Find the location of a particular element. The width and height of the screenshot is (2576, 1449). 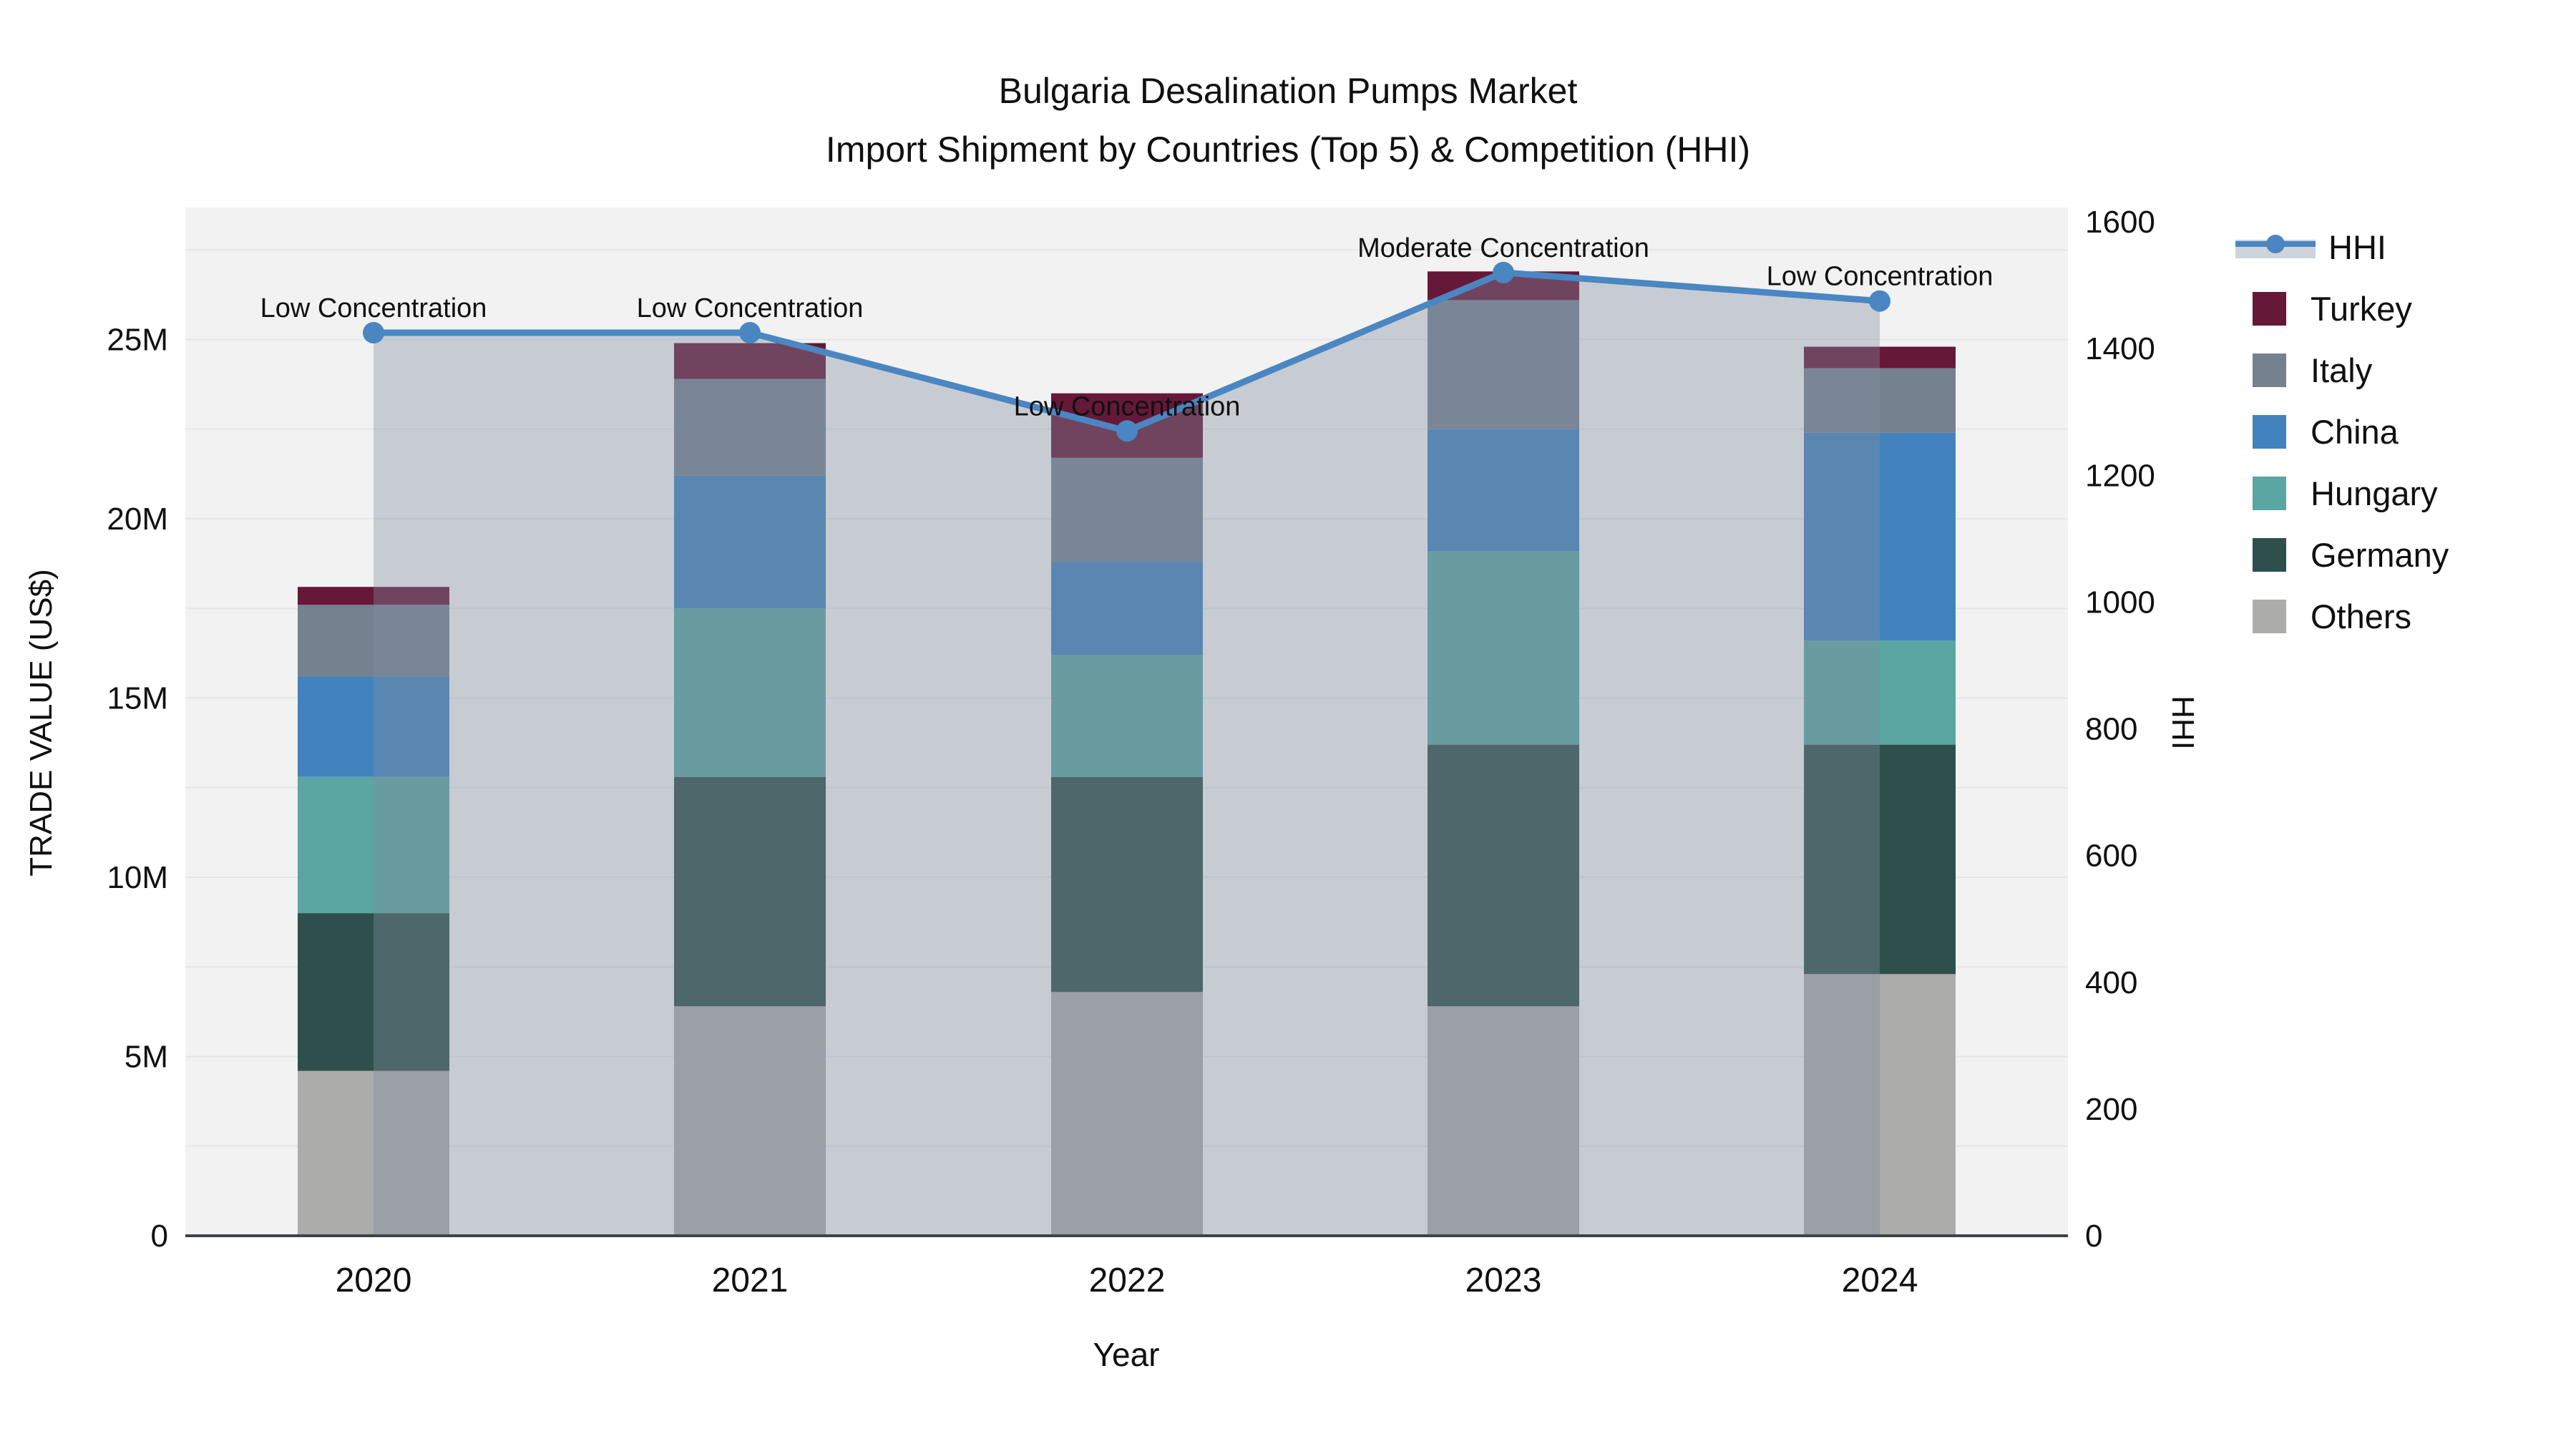

x-tick-2022: 2022 is located at coordinates (1127, 1280).